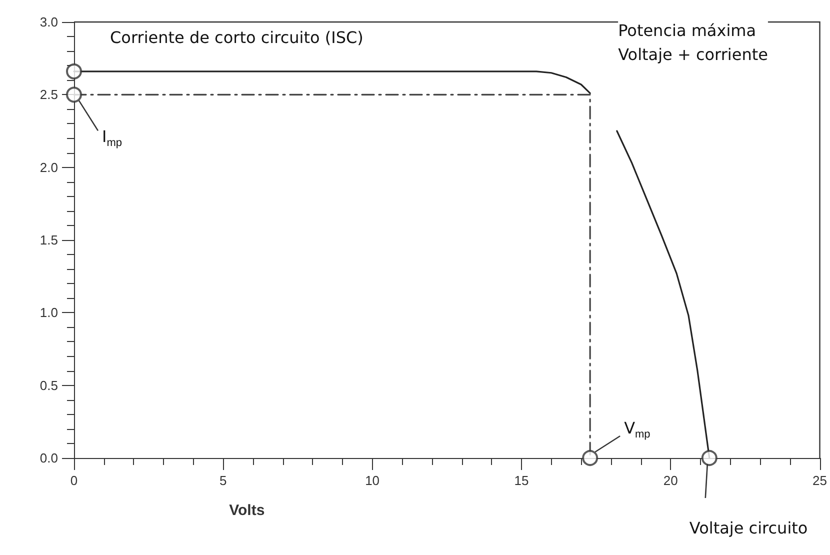  What do you see at coordinates (49, 167) in the screenshot?
I see `y-tick-label: 2.0` at bounding box center [49, 167].